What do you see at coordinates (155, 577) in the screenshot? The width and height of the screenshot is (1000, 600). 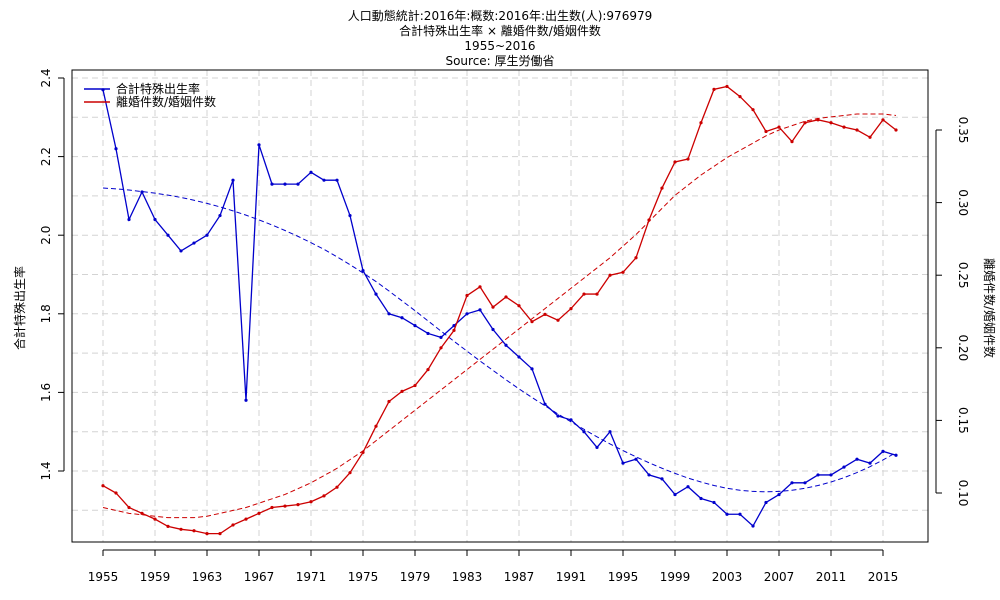 I see `x-tick-label: 1959` at bounding box center [155, 577].